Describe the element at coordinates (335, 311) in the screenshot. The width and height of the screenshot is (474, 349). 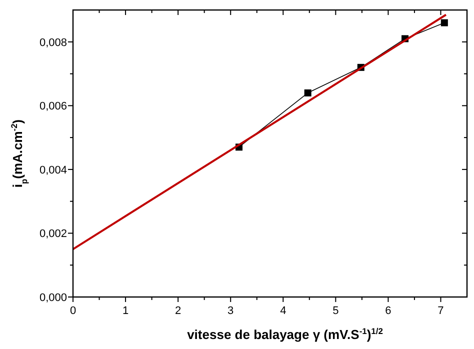
I see `x-tick-label: 5` at that location.